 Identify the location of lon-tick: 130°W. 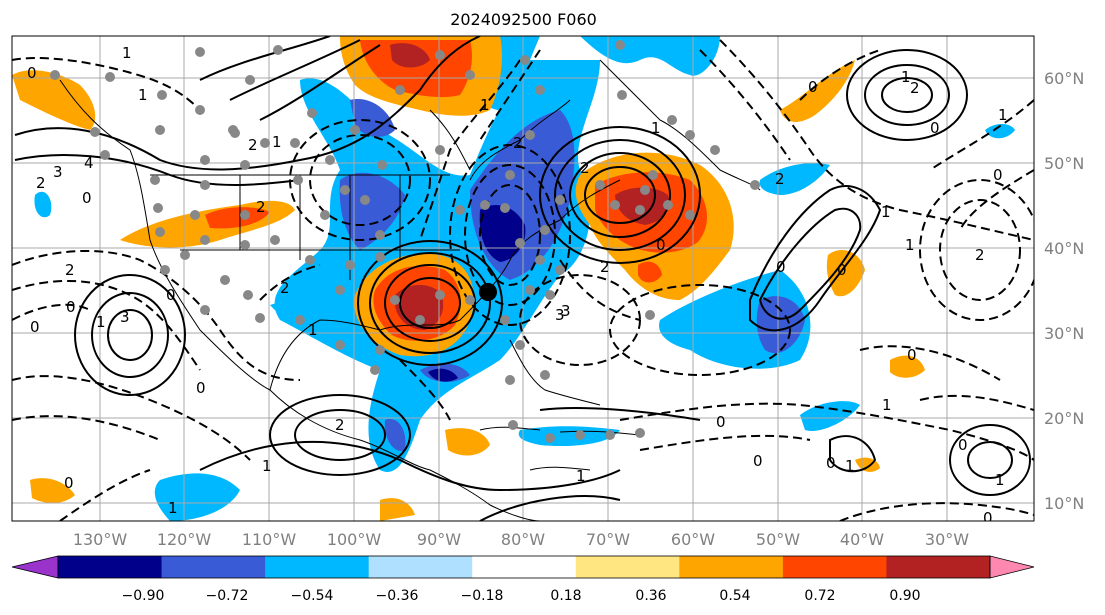
(100, 539).